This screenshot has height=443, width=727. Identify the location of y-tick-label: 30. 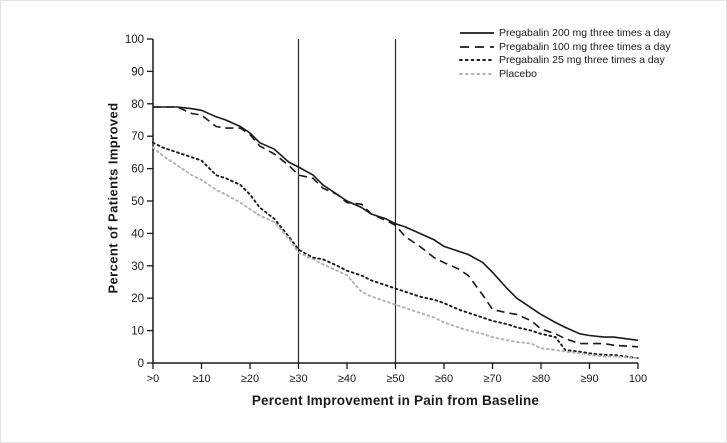
(137, 267).